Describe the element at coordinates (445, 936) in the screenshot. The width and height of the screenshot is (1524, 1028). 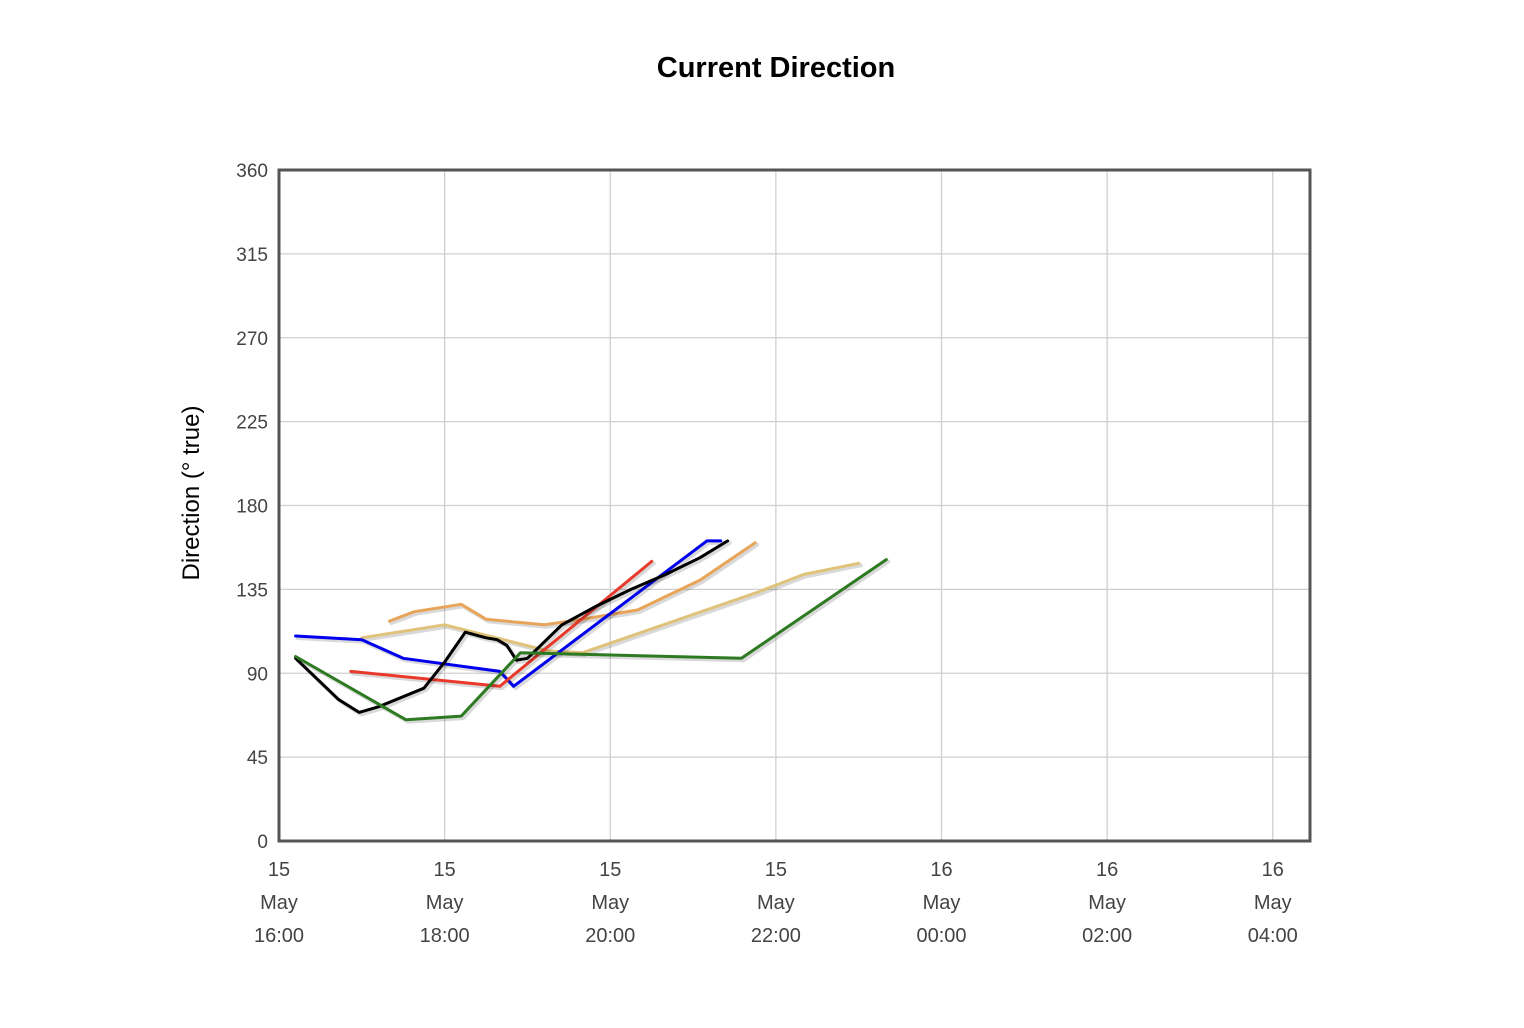
I see `x-tick-label-line: 18:00` at that location.